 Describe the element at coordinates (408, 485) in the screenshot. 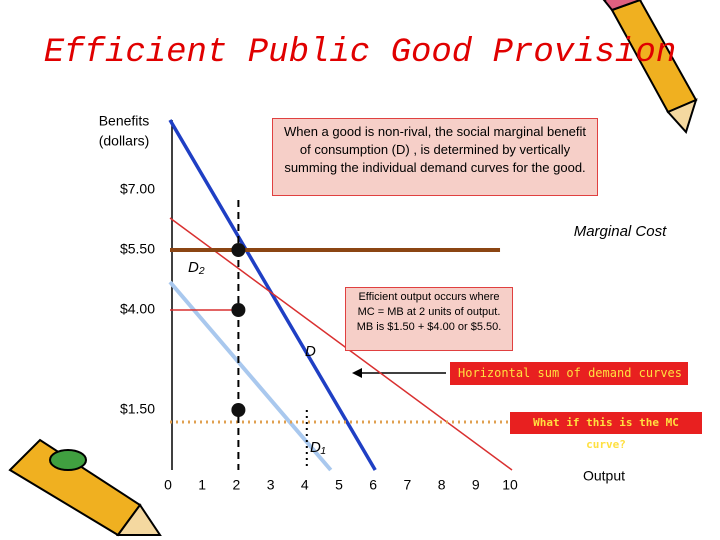

I see `x-tick-label: 7` at that location.